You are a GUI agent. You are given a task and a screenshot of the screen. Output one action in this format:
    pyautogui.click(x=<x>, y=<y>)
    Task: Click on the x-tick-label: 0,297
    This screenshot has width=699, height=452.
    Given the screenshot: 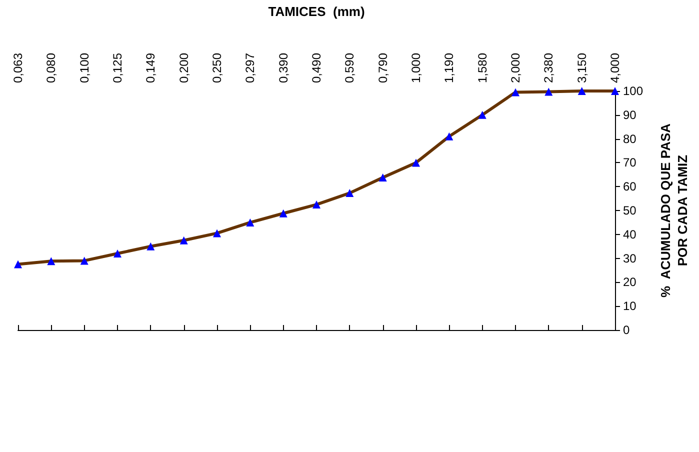 What is the action you would take?
    pyautogui.click(x=250, y=67)
    